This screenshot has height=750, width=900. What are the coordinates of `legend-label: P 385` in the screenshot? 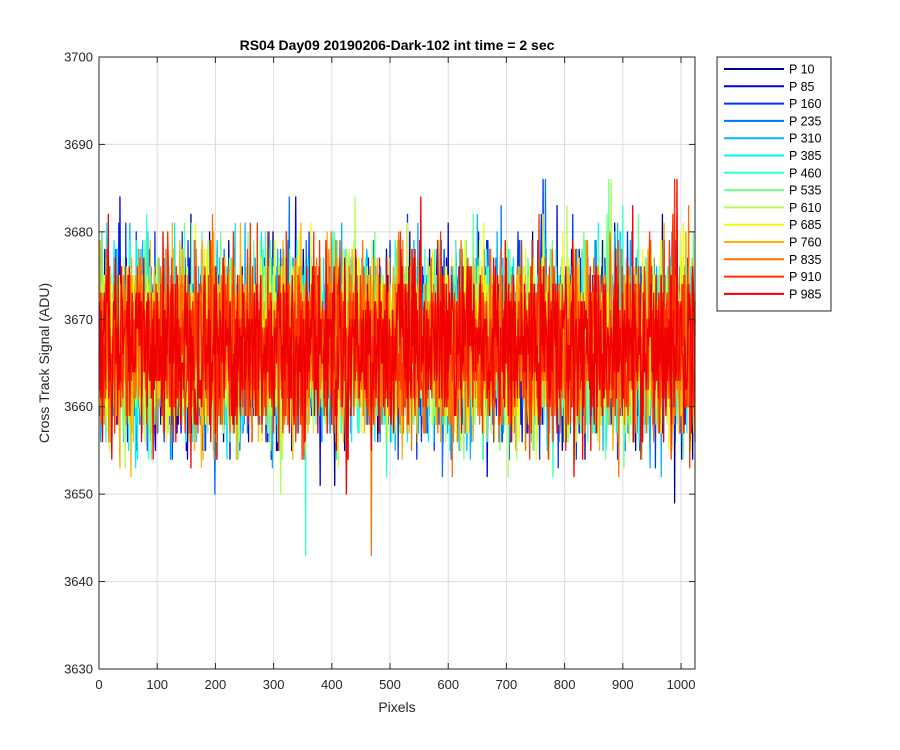 It's located at (805, 156).